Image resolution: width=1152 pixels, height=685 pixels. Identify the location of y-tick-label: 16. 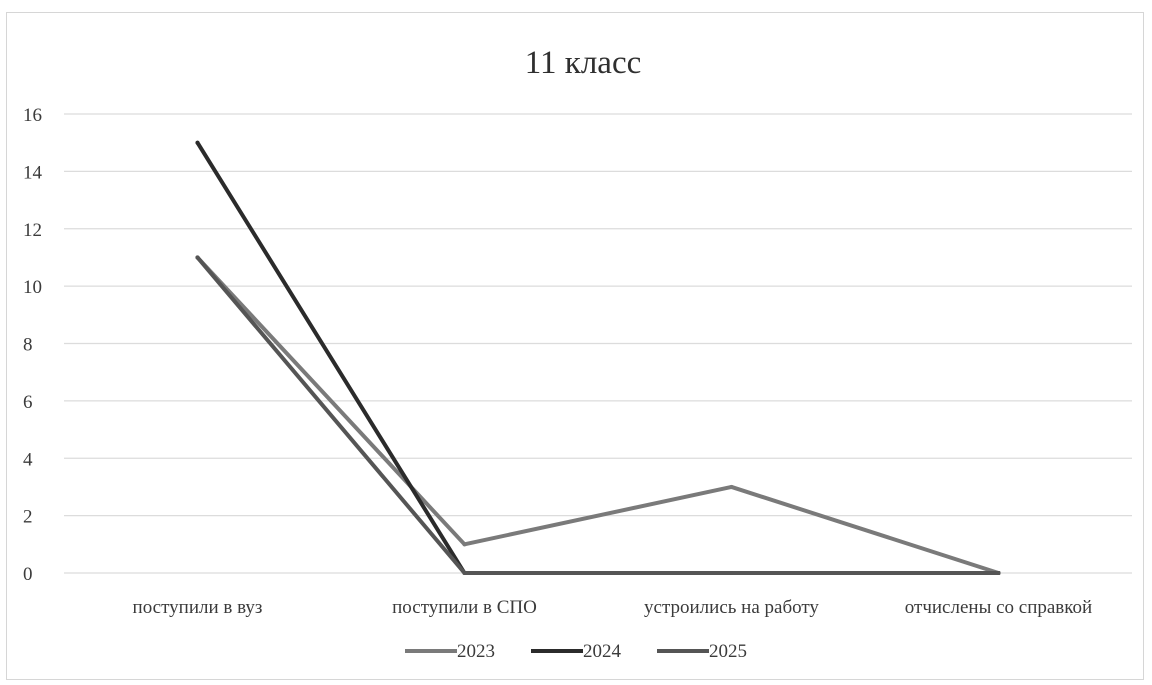
(32, 115).